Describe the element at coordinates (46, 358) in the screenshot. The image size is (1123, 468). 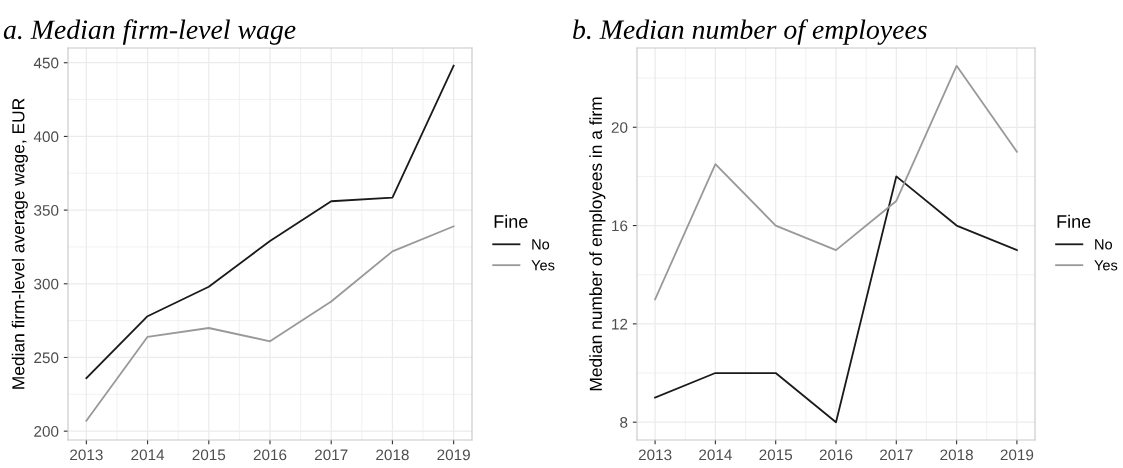
I see `y-tick-label: 250` at that location.